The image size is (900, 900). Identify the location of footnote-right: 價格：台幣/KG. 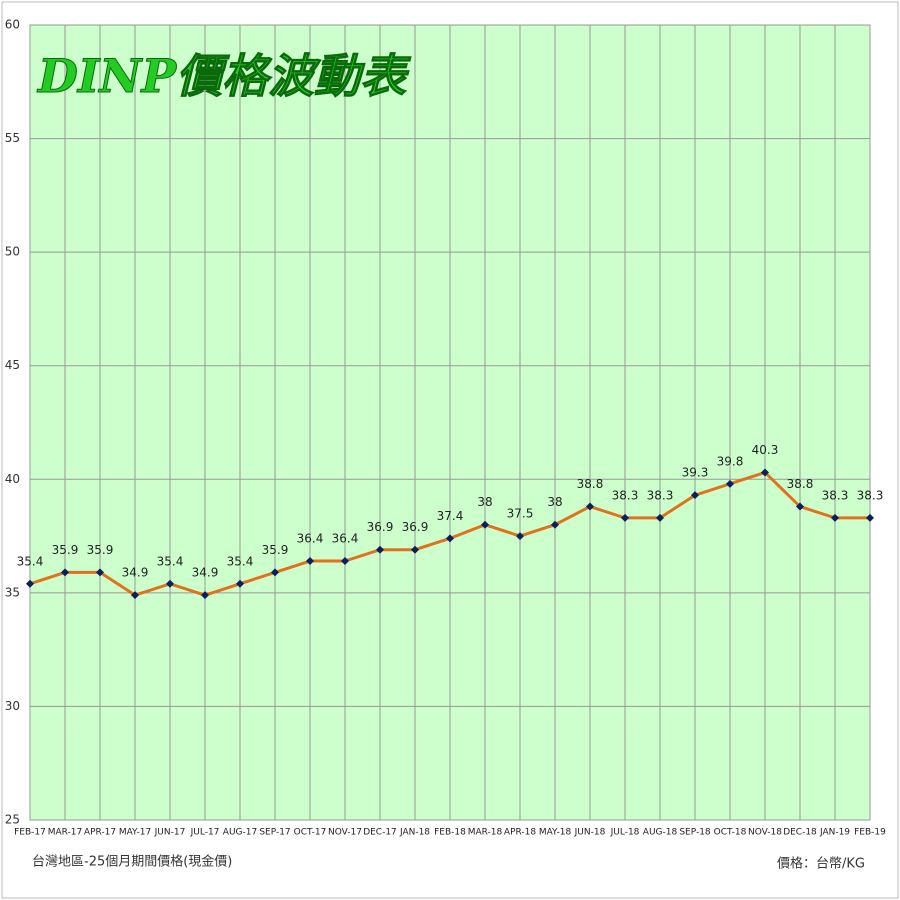
(821, 864).